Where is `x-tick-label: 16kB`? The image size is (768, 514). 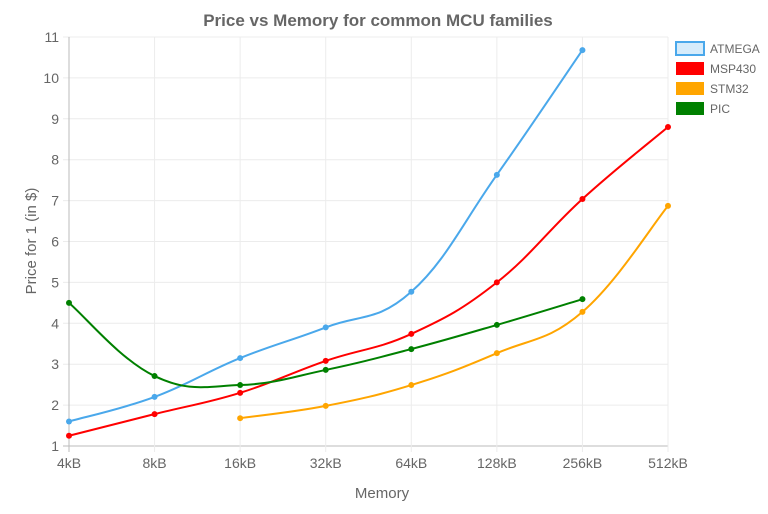
x-tick-label: 16kB is located at coordinates (240, 463).